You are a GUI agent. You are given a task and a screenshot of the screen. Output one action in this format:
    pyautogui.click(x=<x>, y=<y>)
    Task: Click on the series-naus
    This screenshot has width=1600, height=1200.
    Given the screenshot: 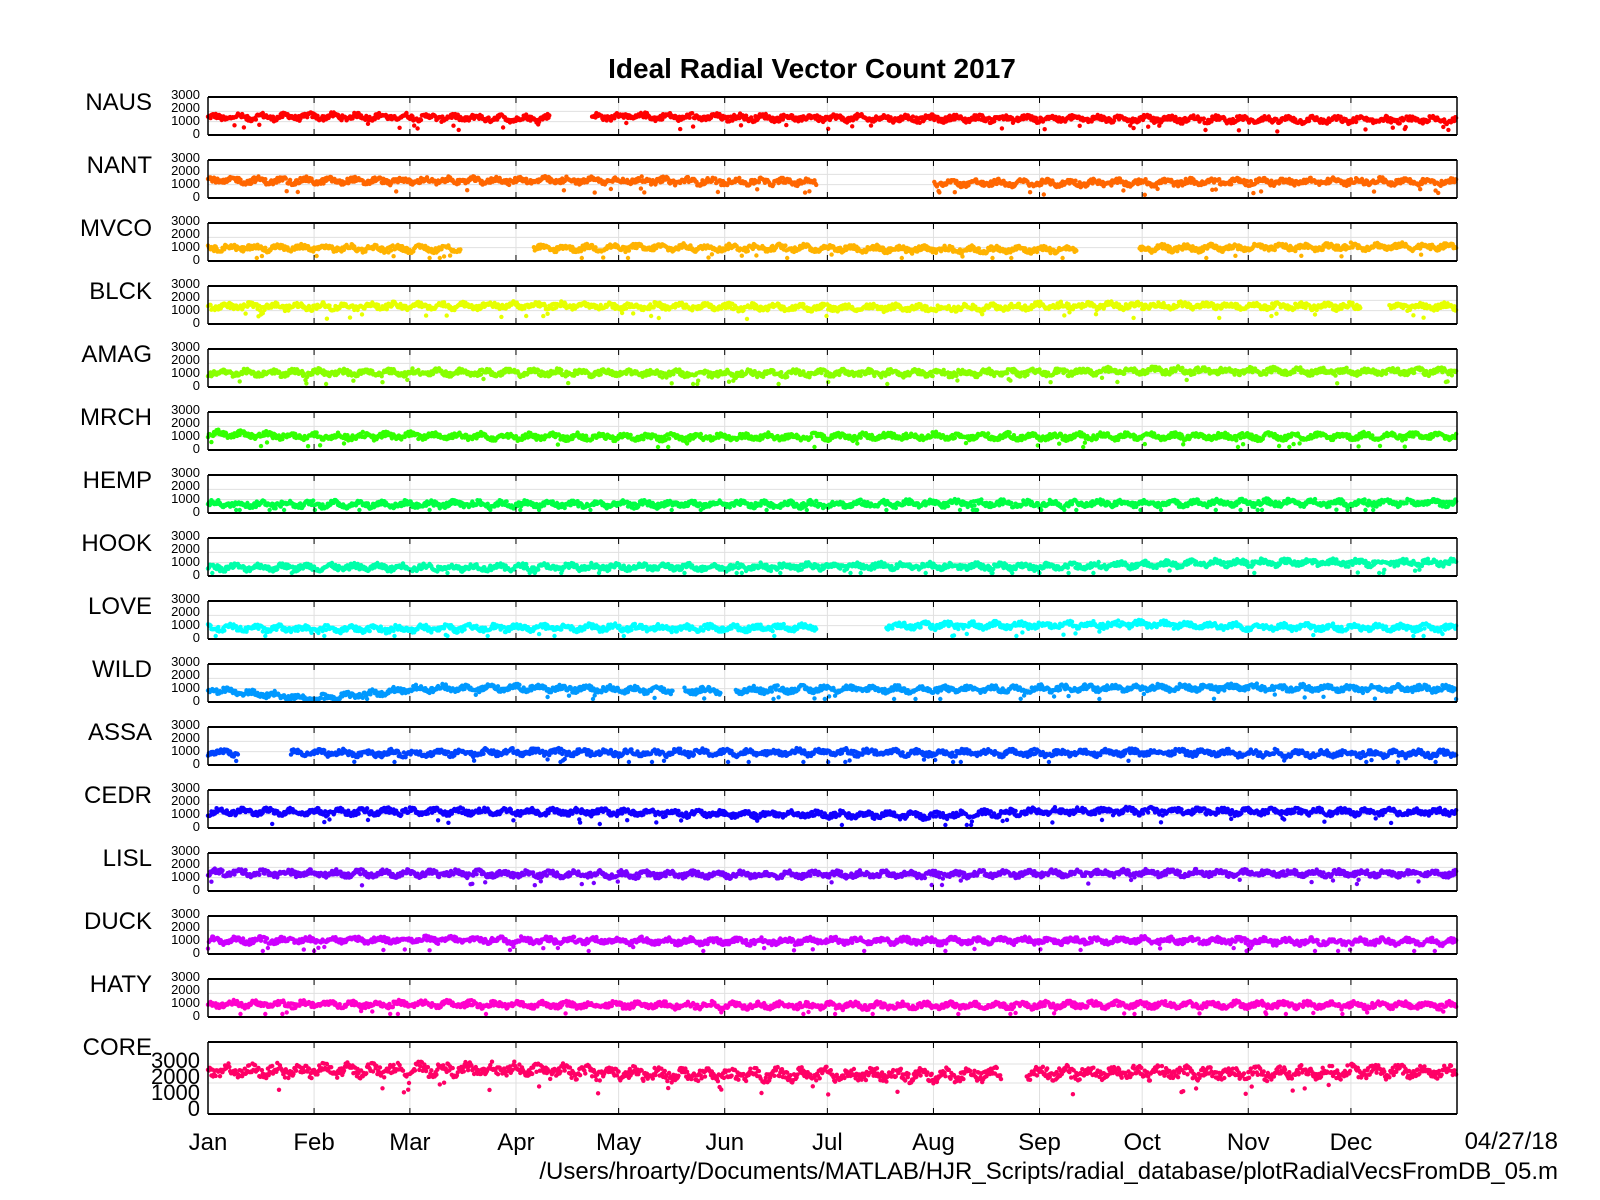 What is the action you would take?
    pyautogui.click(x=832, y=122)
    